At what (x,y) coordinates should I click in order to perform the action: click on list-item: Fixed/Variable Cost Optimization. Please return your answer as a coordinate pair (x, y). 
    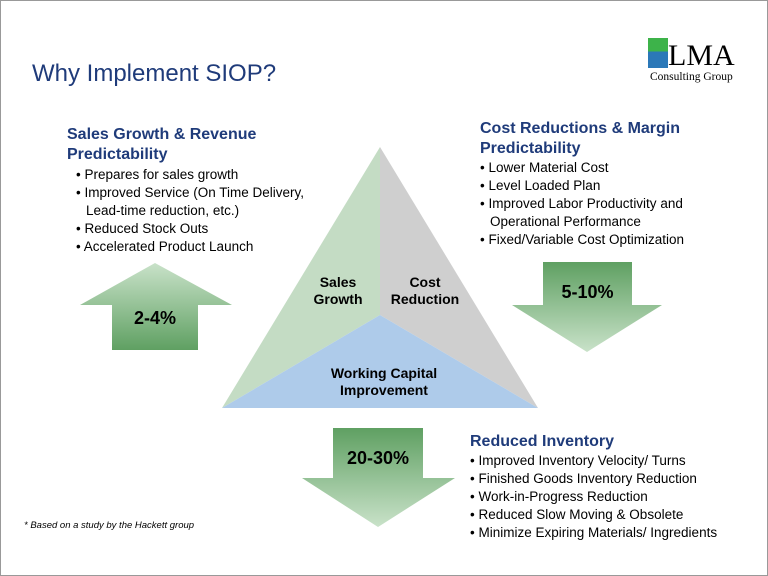
    Looking at the image, I should click on (600, 240).